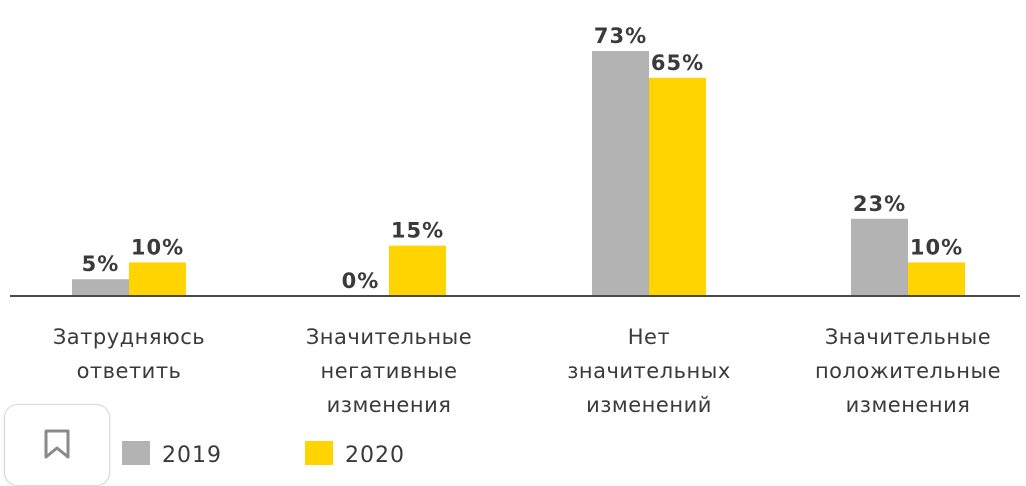 This screenshot has width=1026, height=486. I want to click on category-label-3-line-1: положительные, so click(908, 371).